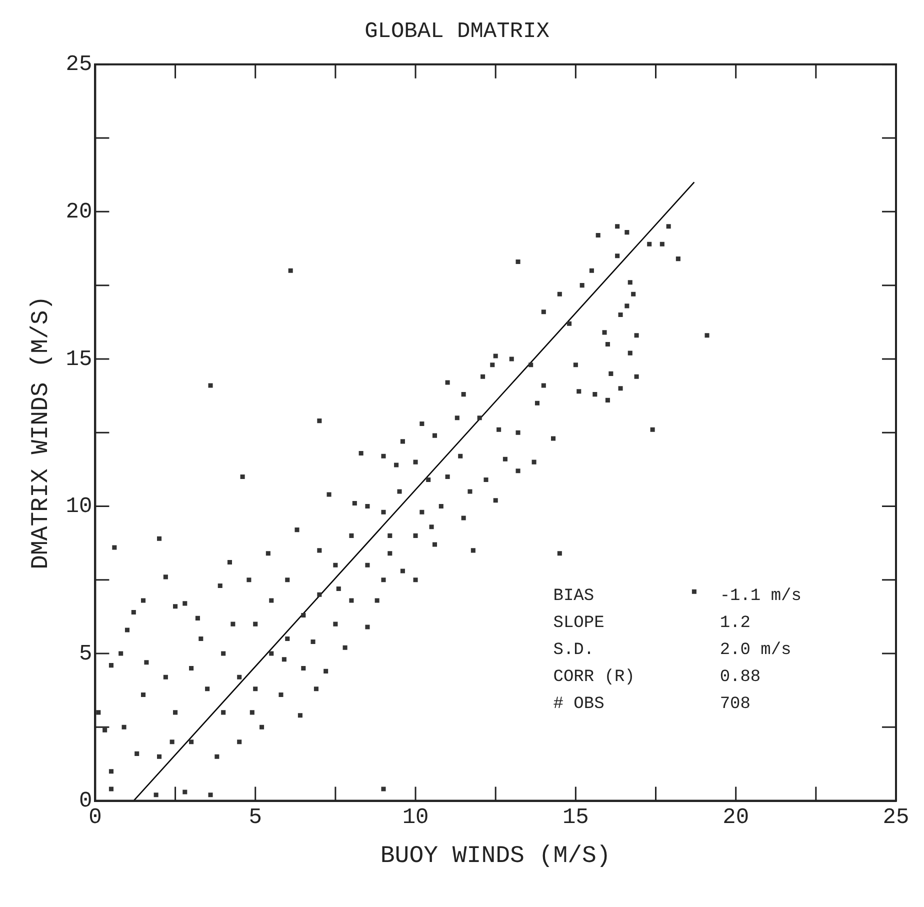  Describe the element at coordinates (575, 817) in the screenshot. I see `x-tick-label: 15` at that location.